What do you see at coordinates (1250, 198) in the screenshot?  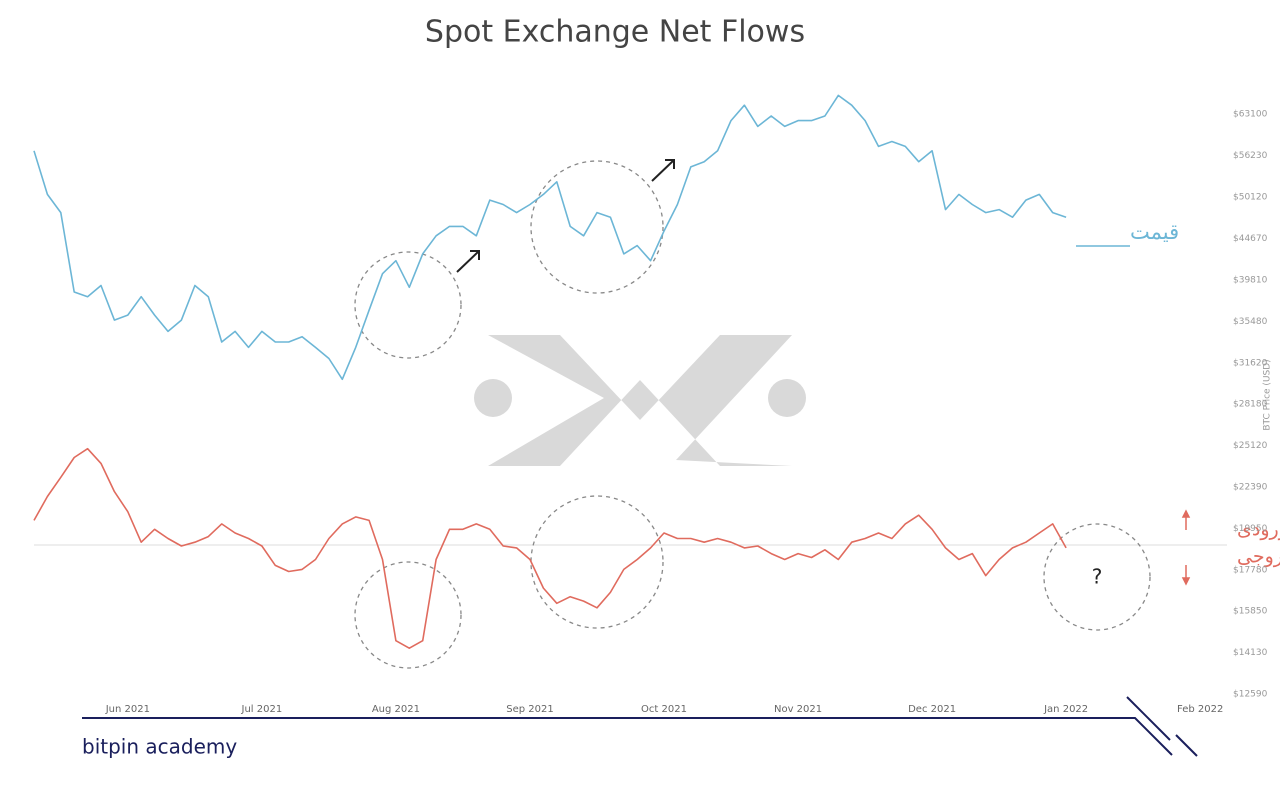 I see `y-tick-label: $50120` at bounding box center [1250, 198].